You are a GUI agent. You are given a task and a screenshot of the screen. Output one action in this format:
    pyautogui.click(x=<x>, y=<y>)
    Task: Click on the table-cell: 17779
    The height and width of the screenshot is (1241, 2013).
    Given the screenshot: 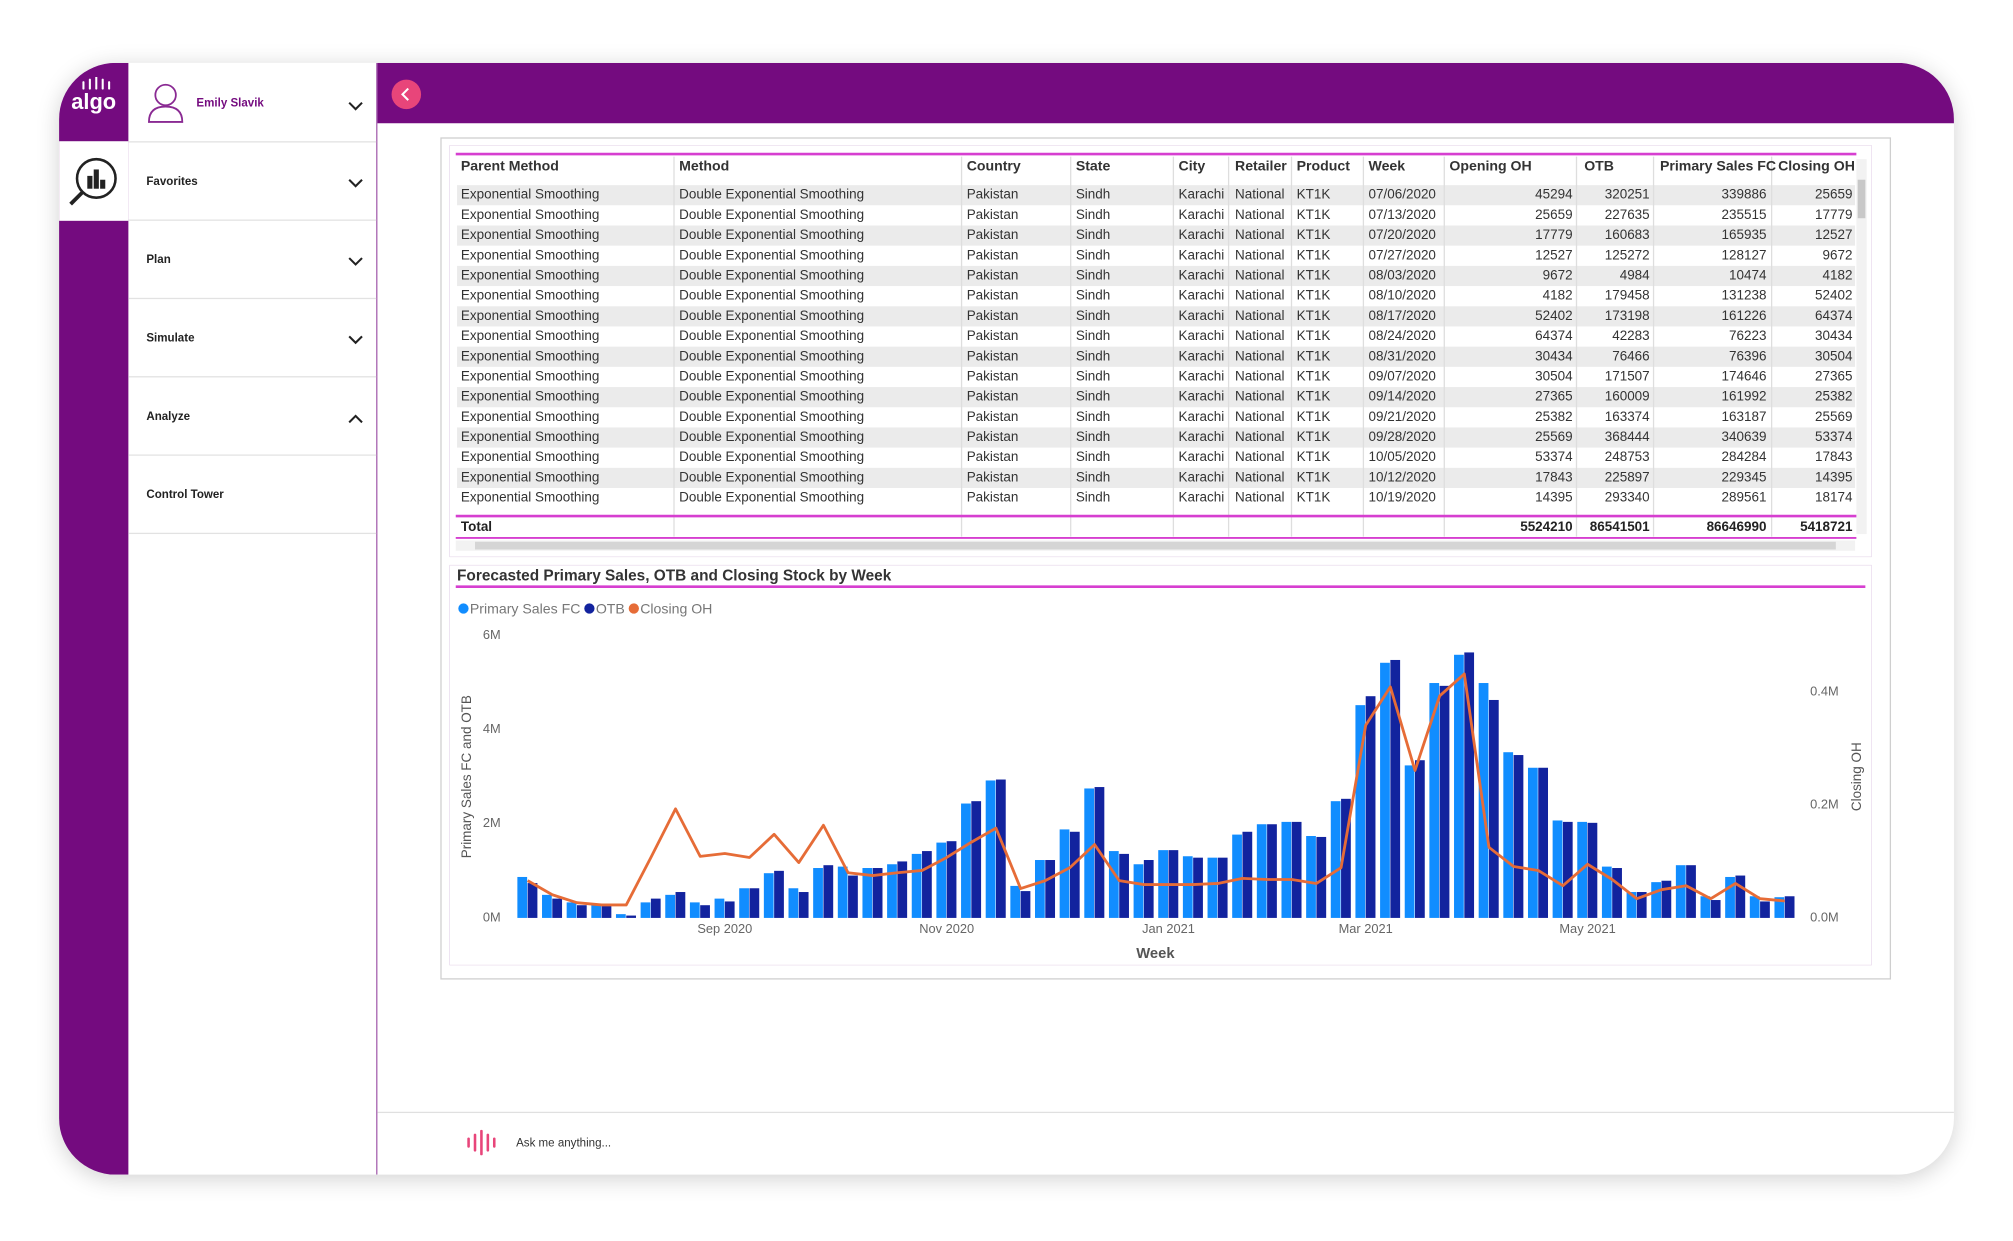 What is the action you would take?
    pyautogui.click(x=1553, y=234)
    